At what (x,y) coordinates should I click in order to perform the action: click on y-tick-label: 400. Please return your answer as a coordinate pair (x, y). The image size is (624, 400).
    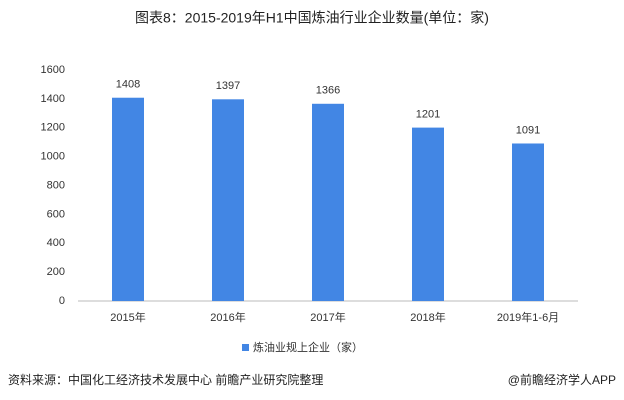
    Looking at the image, I should click on (56, 243).